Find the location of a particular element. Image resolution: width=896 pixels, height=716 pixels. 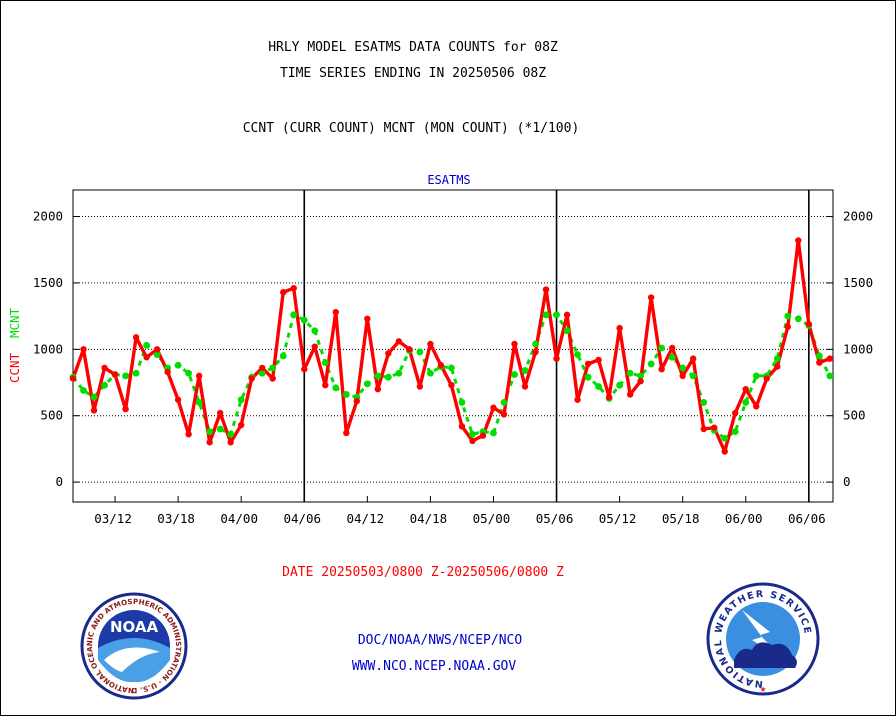

x-tick-label-0: 03/12 is located at coordinates (113, 518).